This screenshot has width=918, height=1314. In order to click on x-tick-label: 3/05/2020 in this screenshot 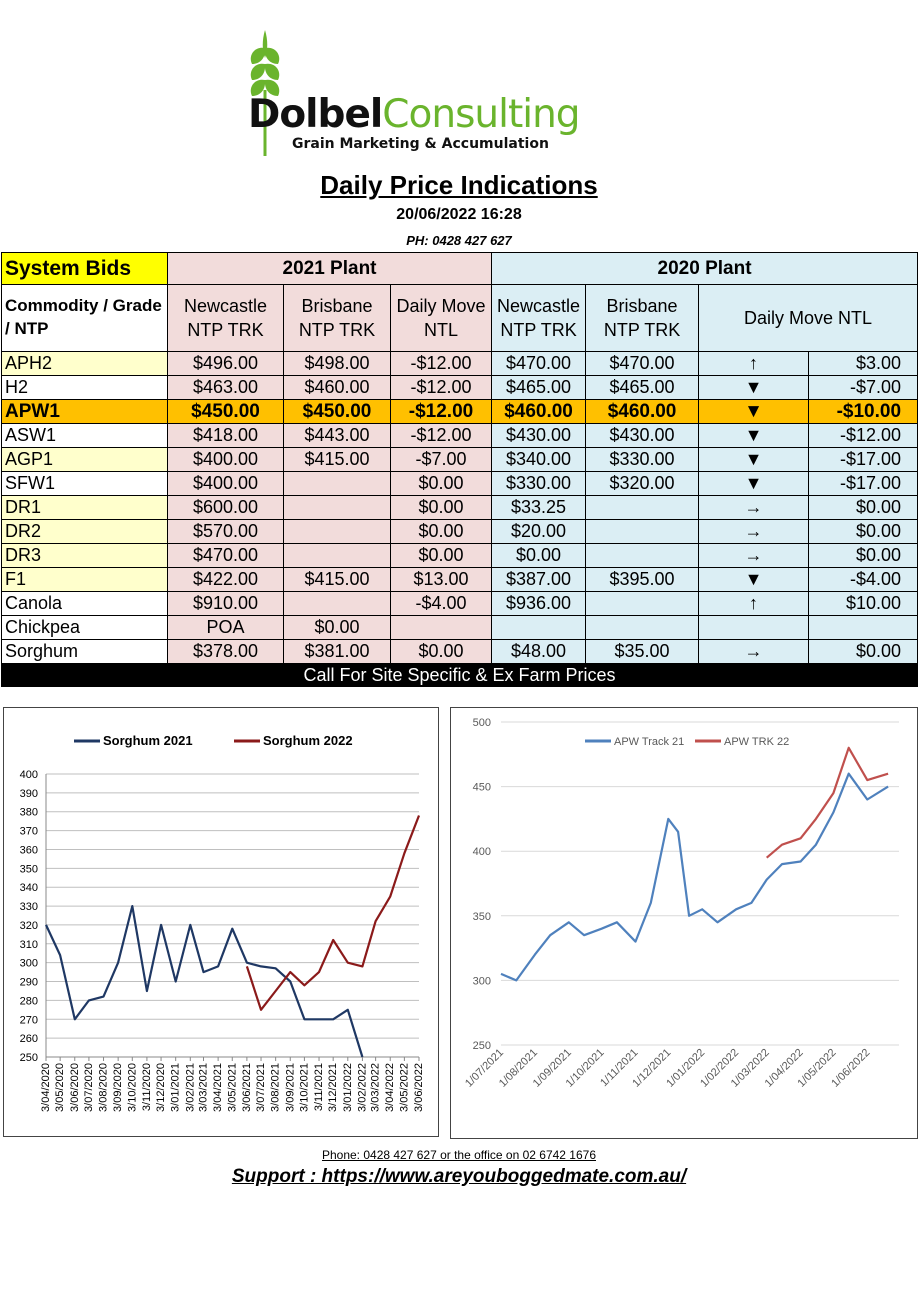, I will do `click(60, 1087)`.